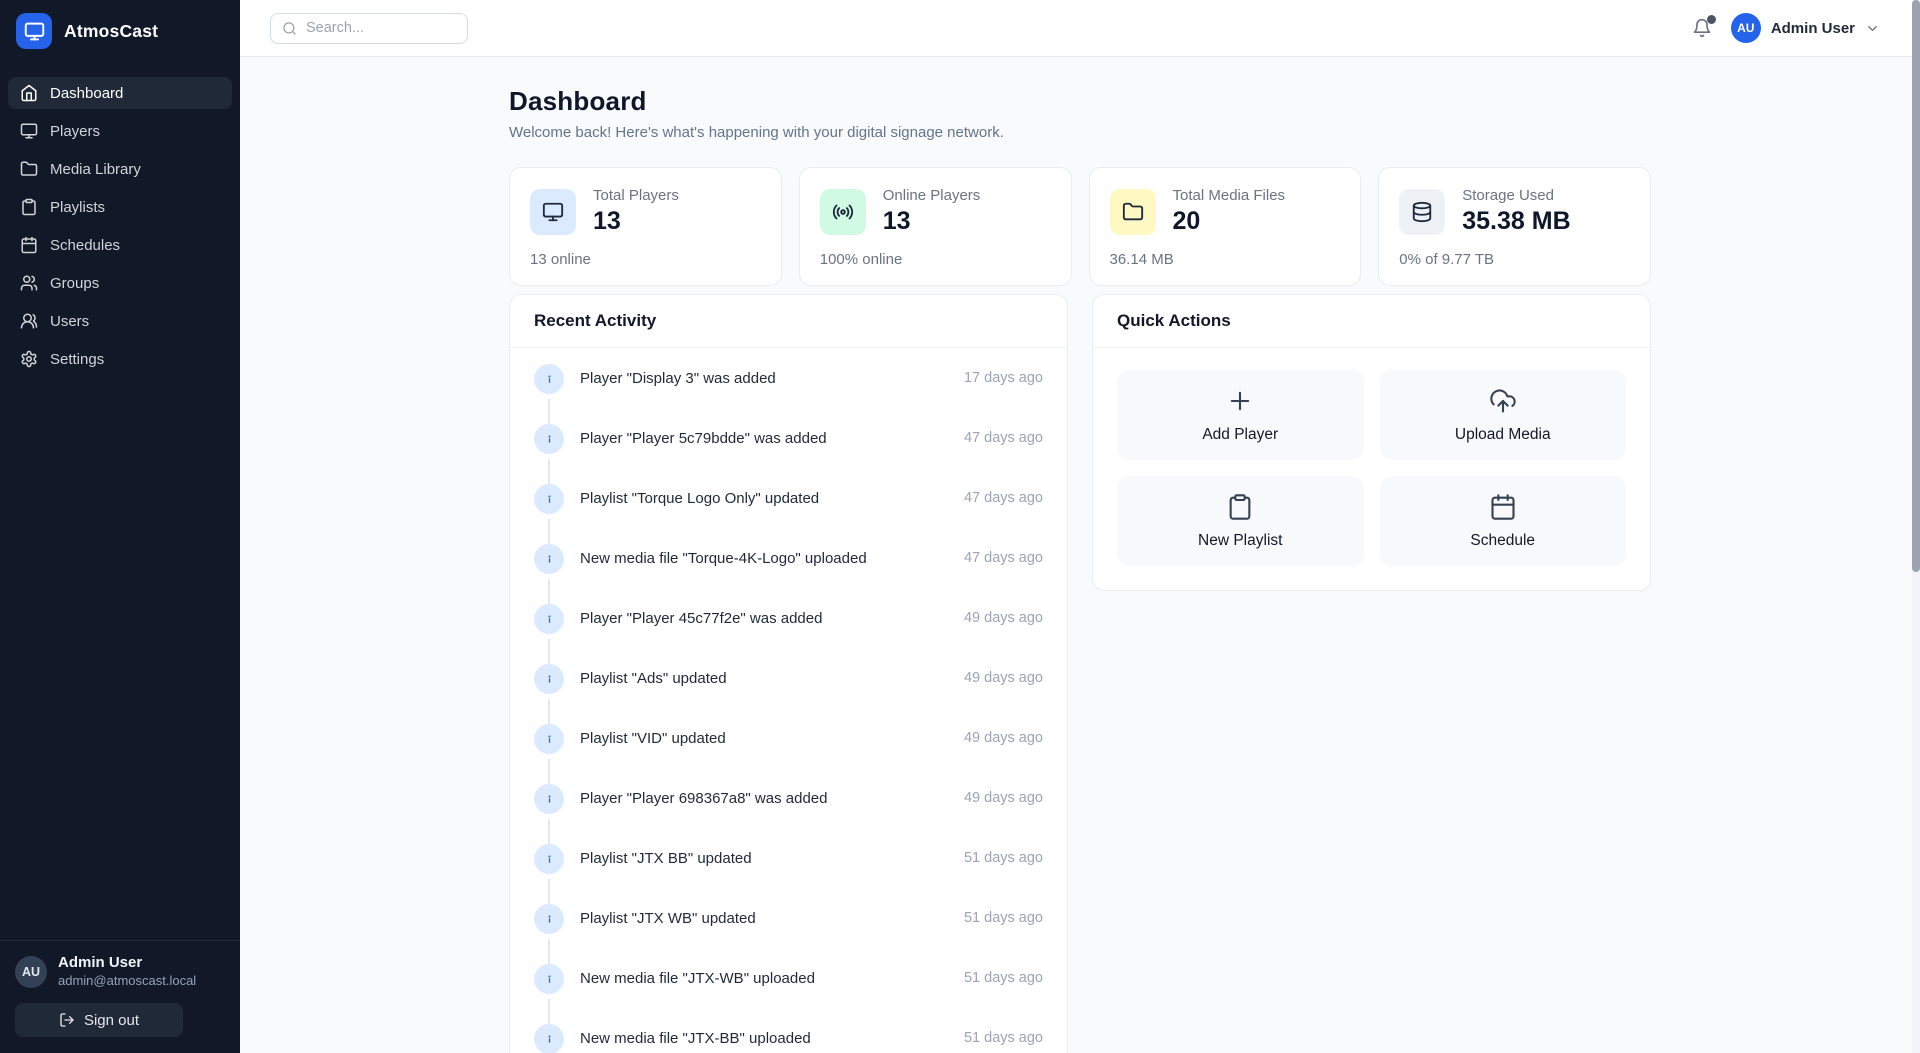 Image resolution: width=1920 pixels, height=1053 pixels. Describe the element at coordinates (695, 1038) in the screenshot. I see `activity-text: New media file "JTX-BB" uploaded` at that location.